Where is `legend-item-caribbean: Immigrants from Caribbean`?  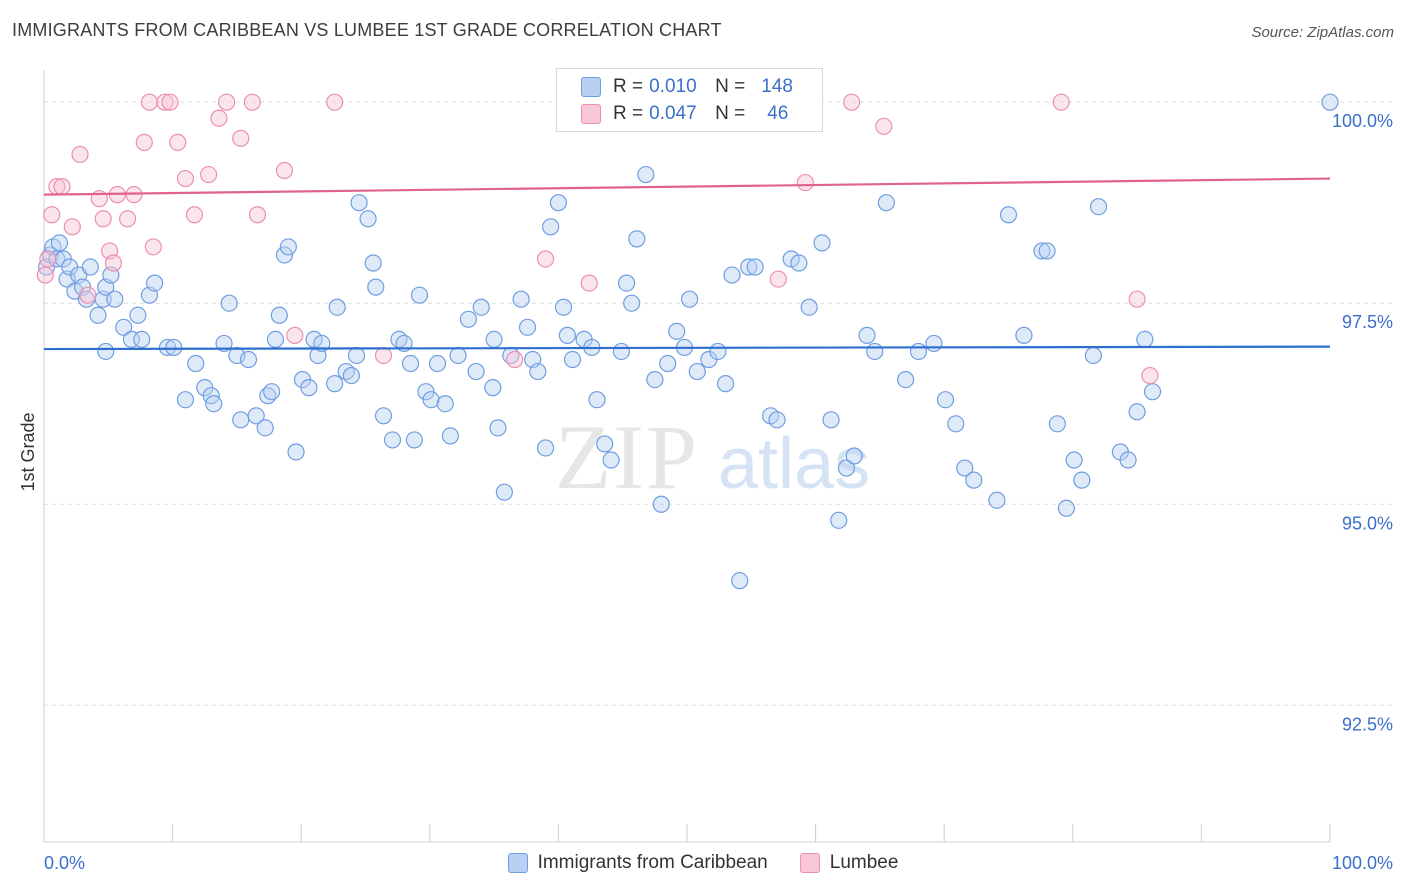 legend-item-caribbean: Immigrants from Caribbean is located at coordinates (637, 863).